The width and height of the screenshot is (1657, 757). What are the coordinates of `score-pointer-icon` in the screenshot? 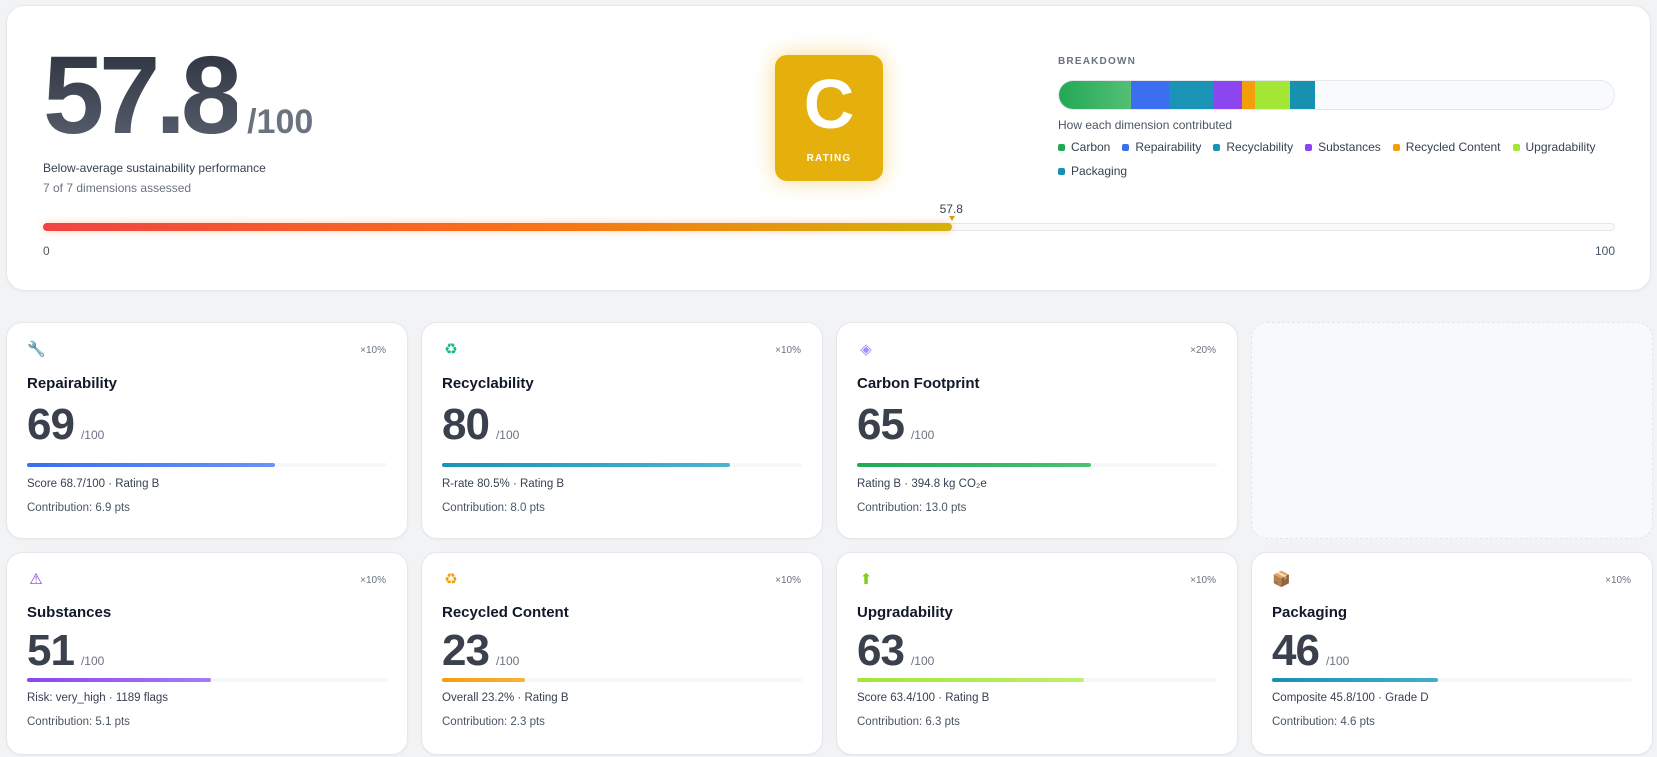 It's located at (951, 218).